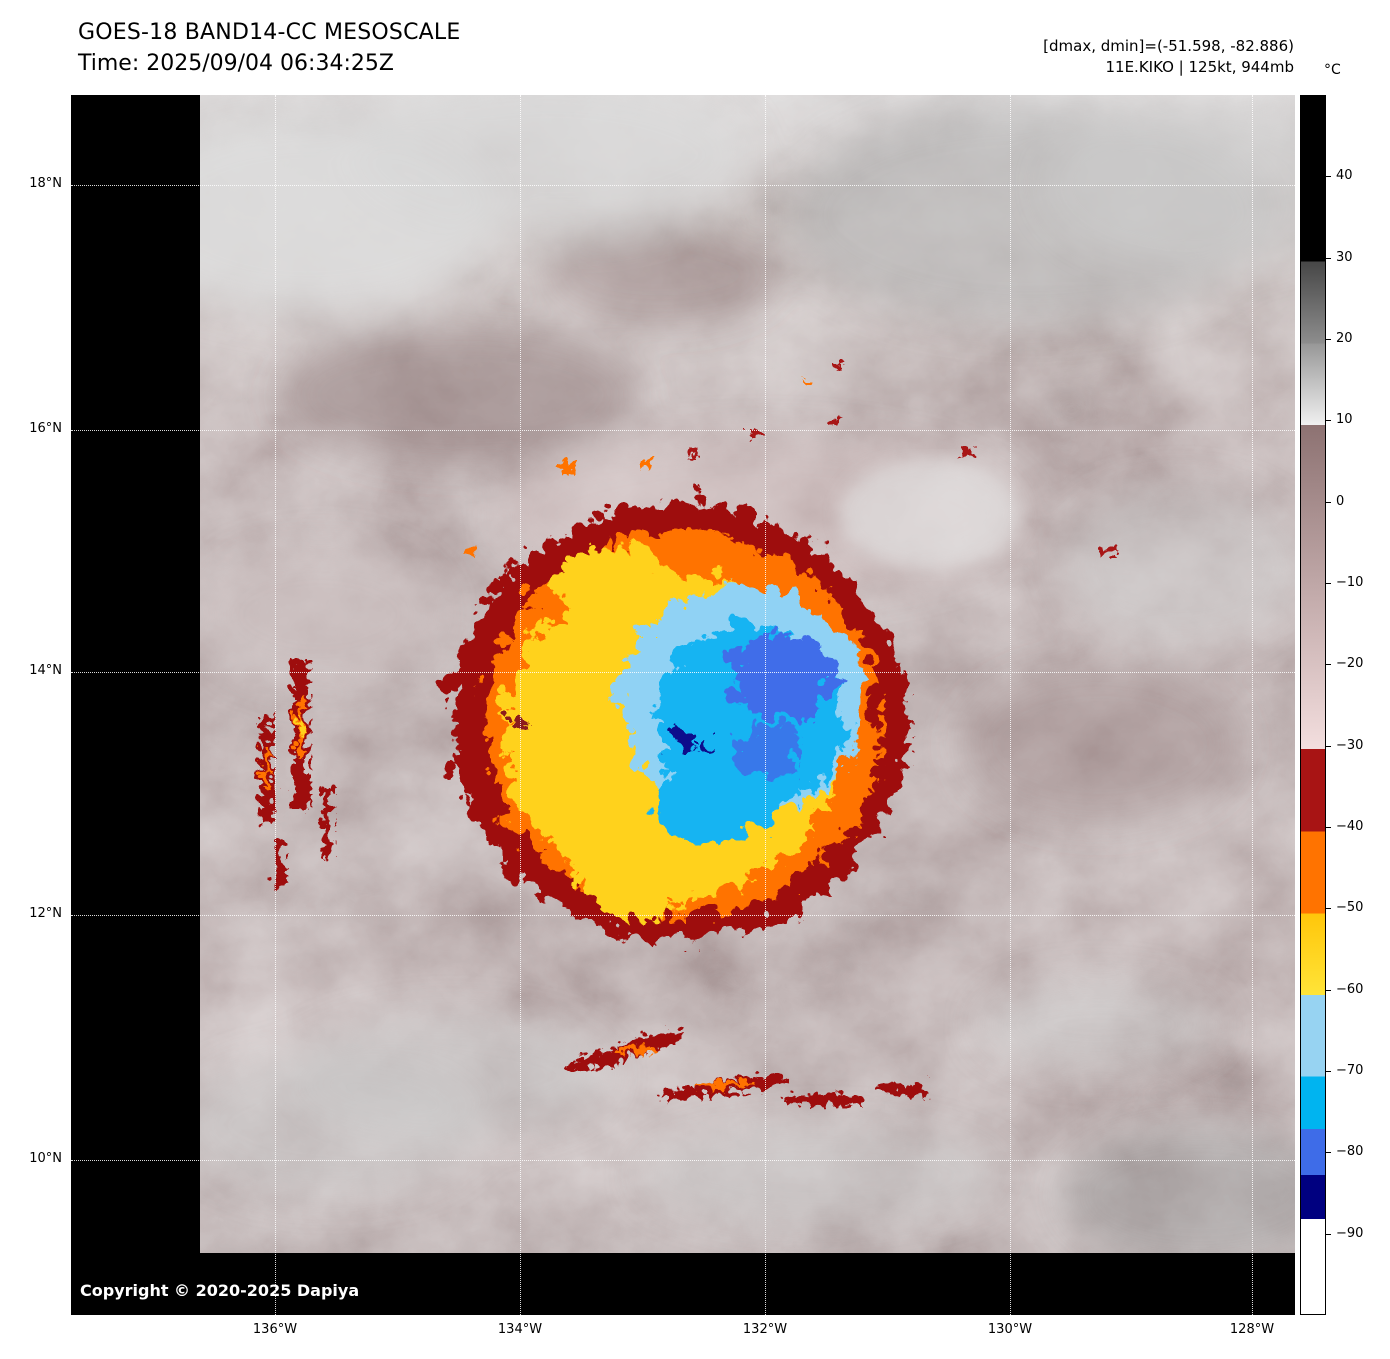  Describe the element at coordinates (683, 915) in the screenshot. I see `gridline-12n` at that location.